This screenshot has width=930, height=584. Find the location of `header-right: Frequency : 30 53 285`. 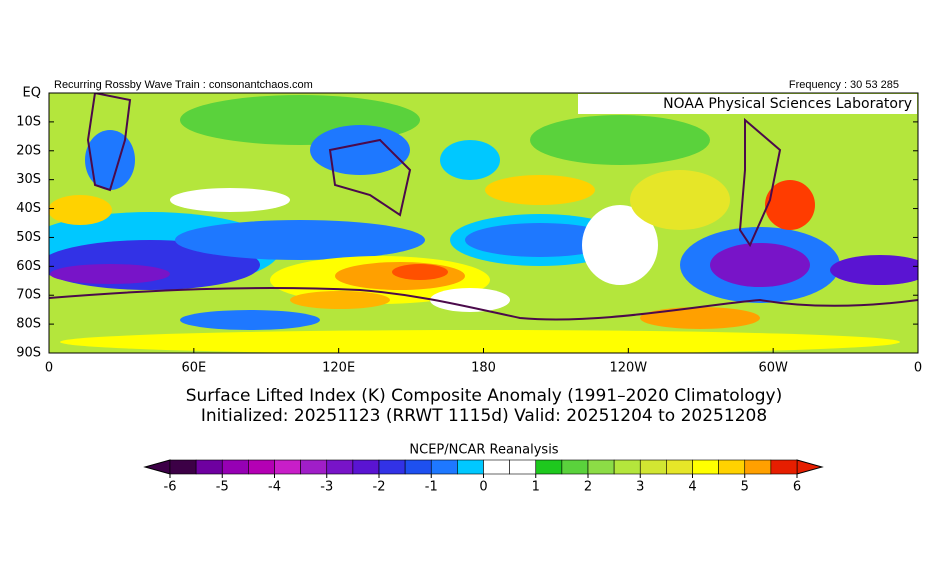

header-right: Frequency : 30 53 285 is located at coordinates (844, 85).